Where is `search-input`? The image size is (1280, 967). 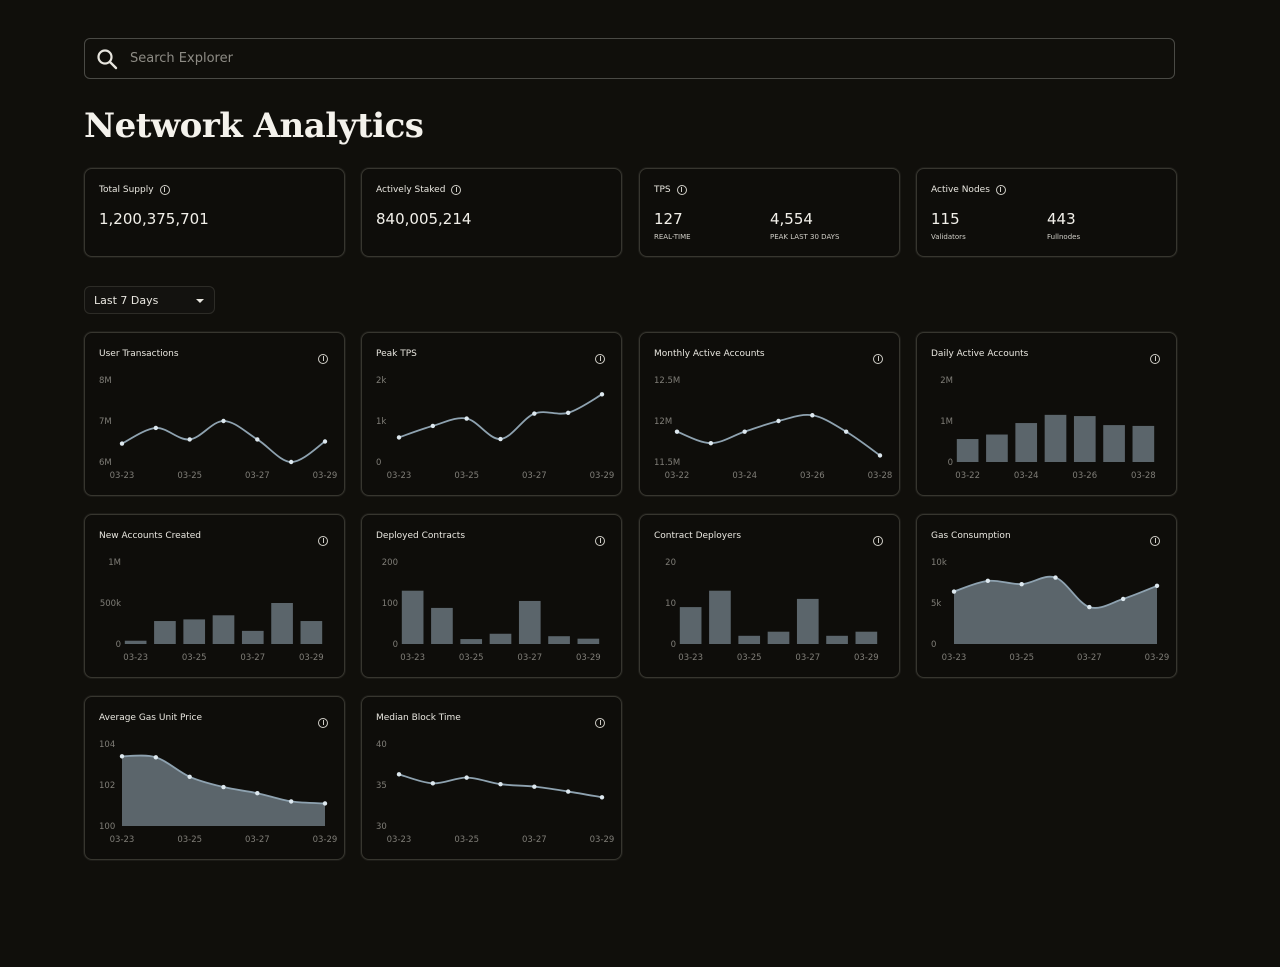
search-input is located at coordinates (651, 58).